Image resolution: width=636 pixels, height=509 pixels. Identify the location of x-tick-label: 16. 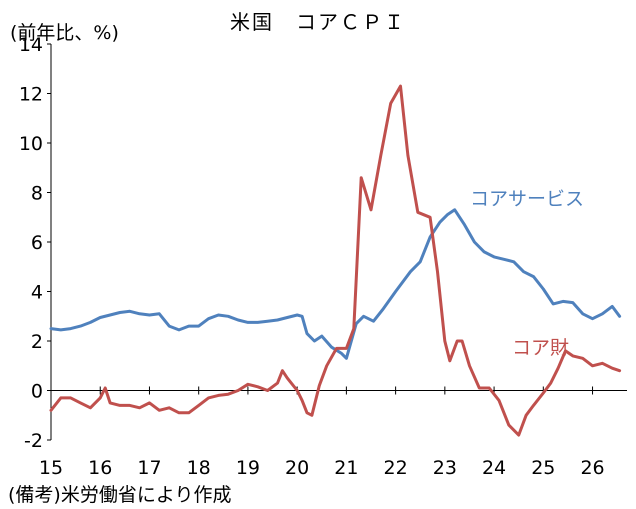
(100, 468).